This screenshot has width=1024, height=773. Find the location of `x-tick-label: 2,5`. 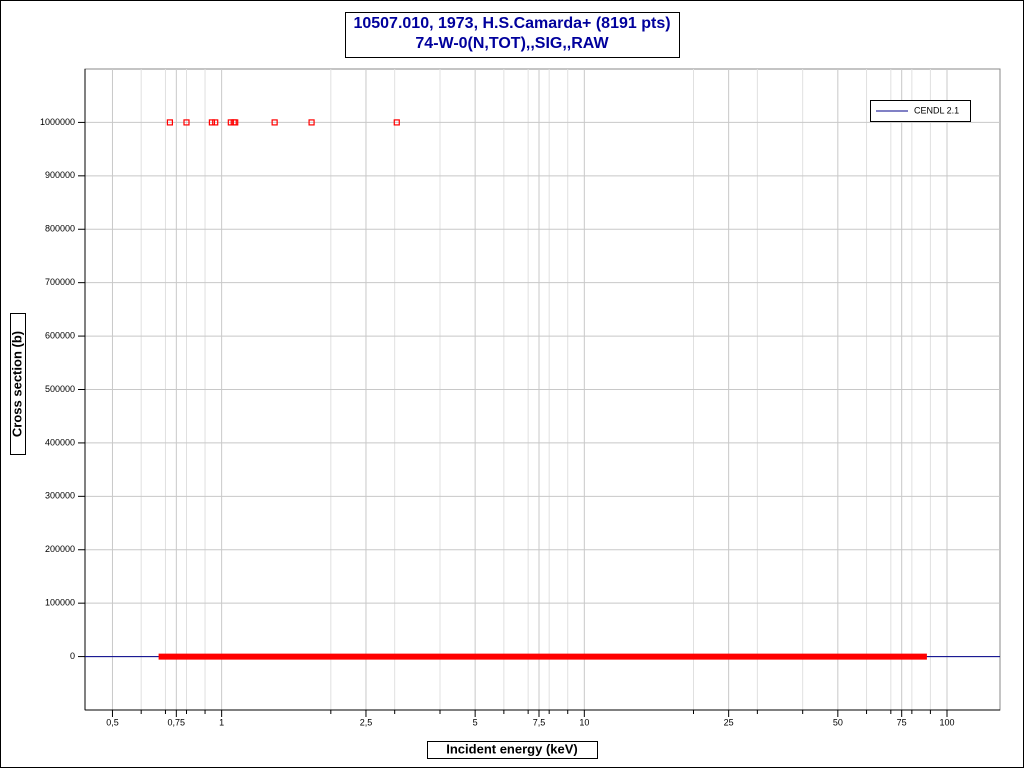

x-tick-label: 2,5 is located at coordinates (366, 722).